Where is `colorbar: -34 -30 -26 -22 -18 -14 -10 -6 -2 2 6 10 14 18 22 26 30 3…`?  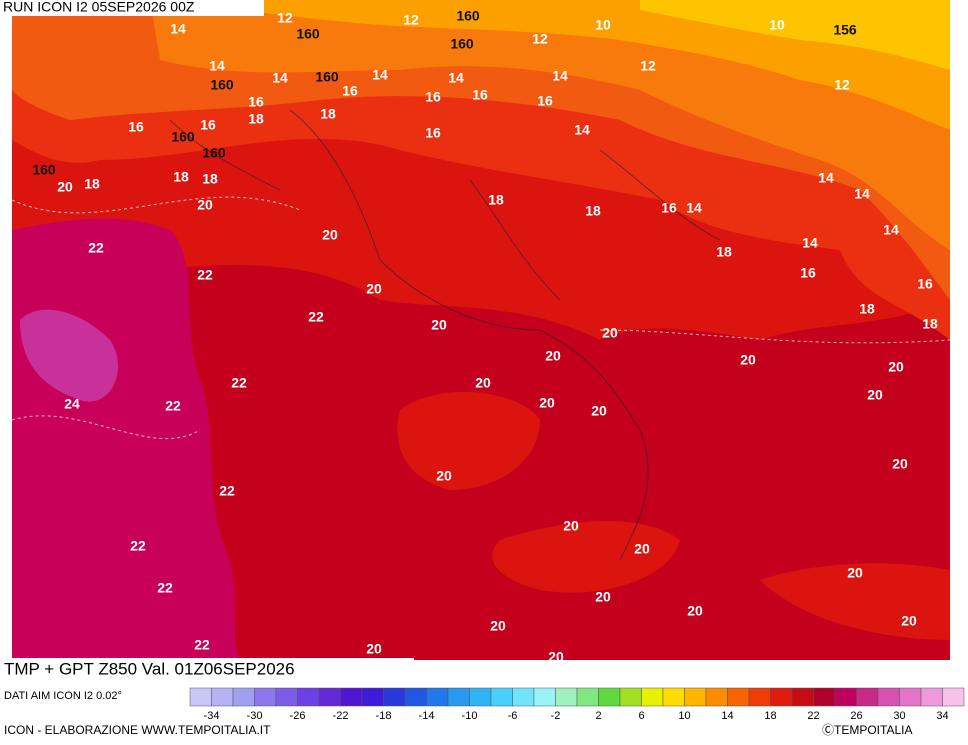 colorbar: -34 -30 -26 -22 -18 -14 -10 -6 -2 2 6 10 14 18 22 26 30 3… is located at coordinates (577, 704).